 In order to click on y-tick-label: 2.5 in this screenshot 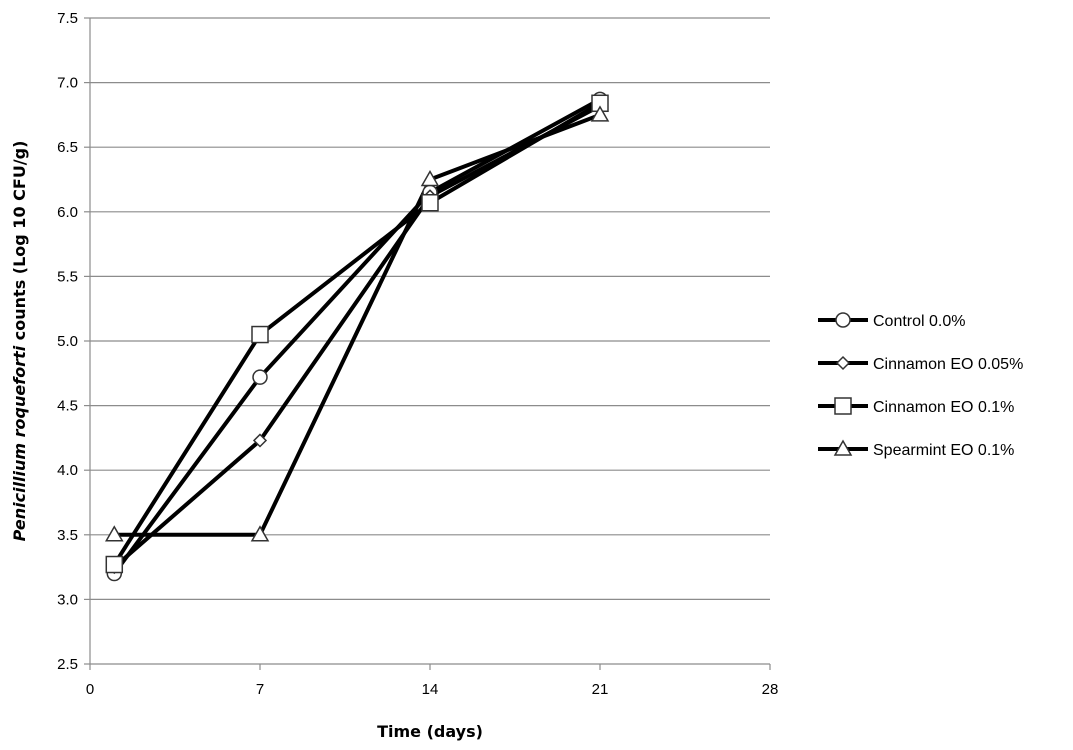, I will do `click(67, 664)`.